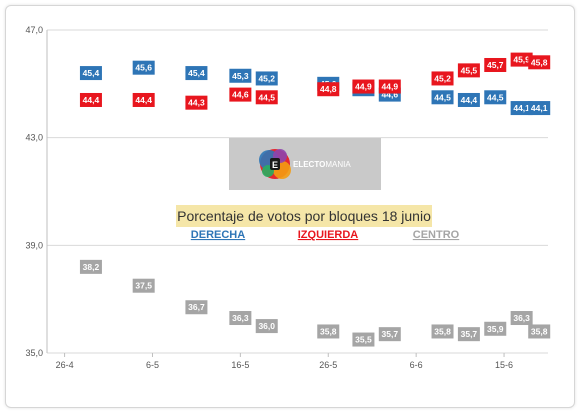 The image size is (580, 413). I want to click on data-point: 36,7, so click(196, 307).